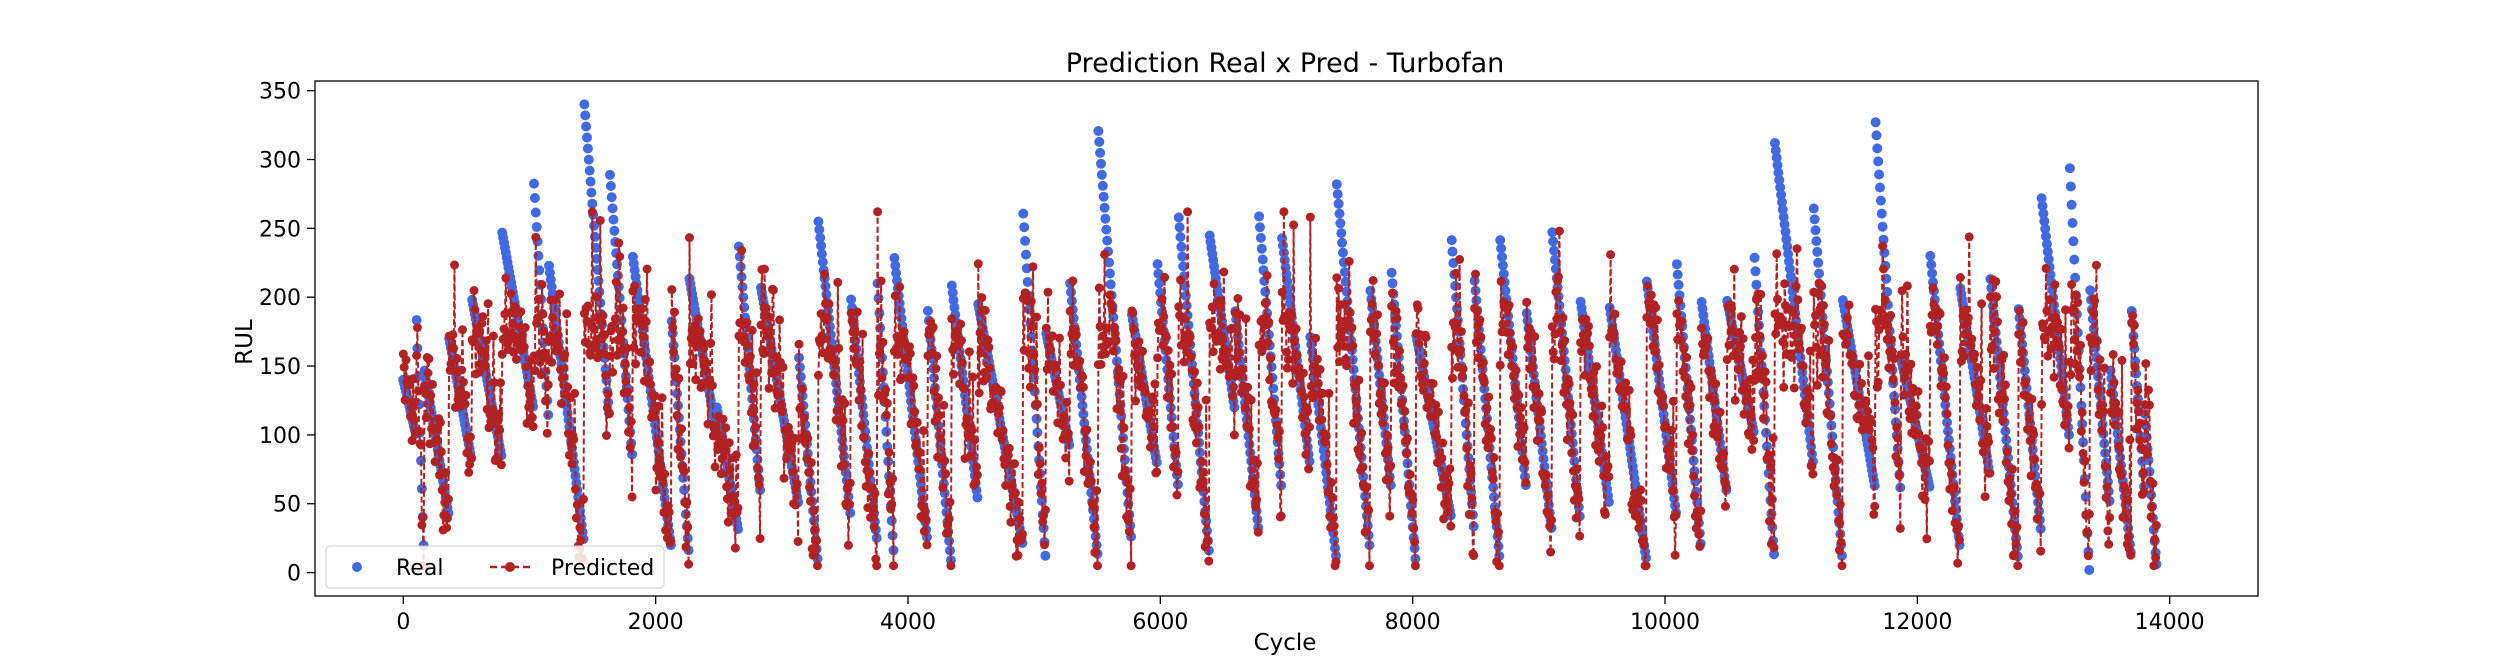  What do you see at coordinates (280, 92) in the screenshot?
I see `y-tick-label: 350` at bounding box center [280, 92].